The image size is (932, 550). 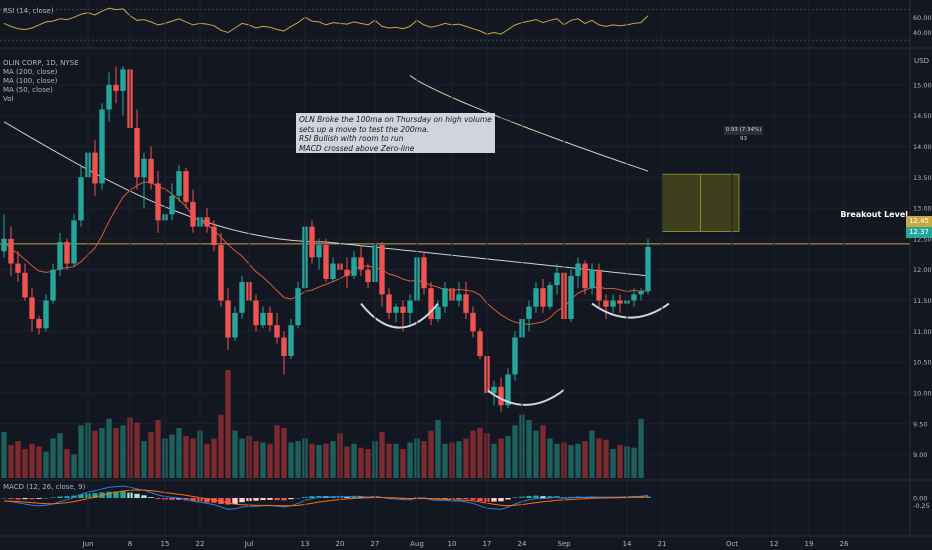 What do you see at coordinates (525, 397) in the screenshot?
I see `pattern-curve` at bounding box center [525, 397].